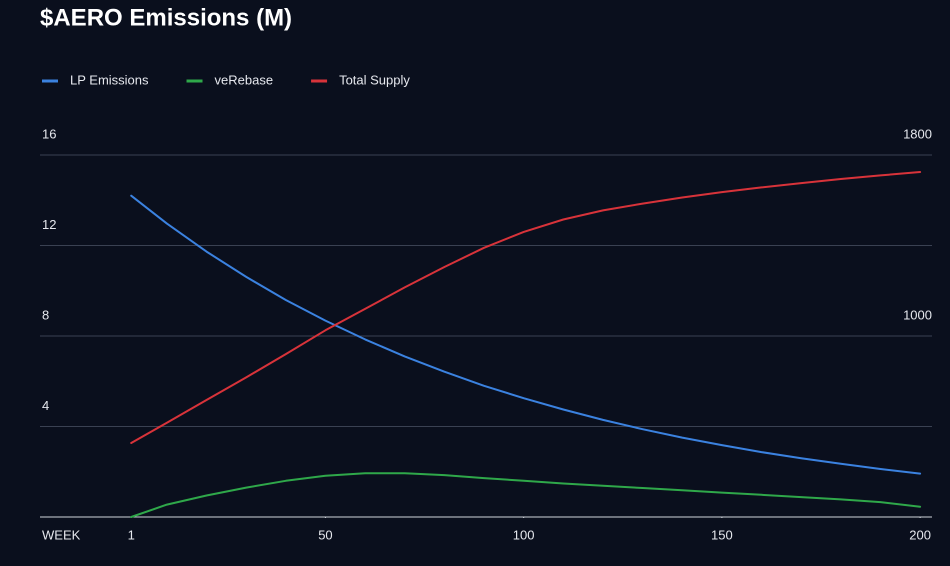 Image resolution: width=950 pixels, height=566 pixels. Describe the element at coordinates (524, 534) in the screenshot. I see `x-tick-label: 100` at that location.